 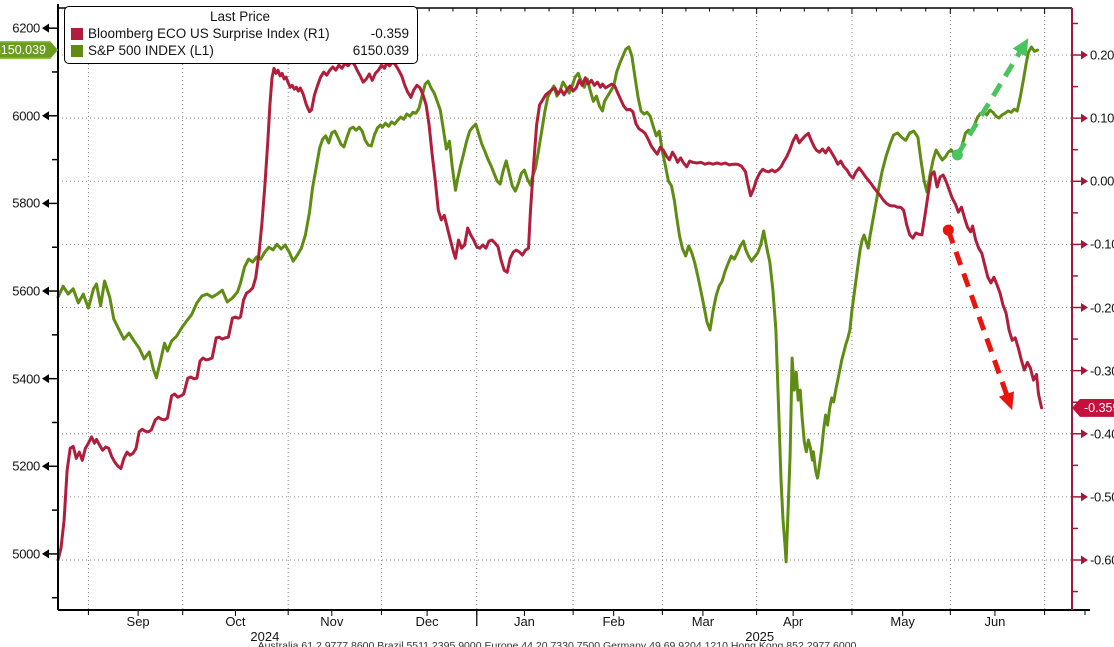 What do you see at coordinates (1020, 47) in the screenshot?
I see `up-arrow-head-icon` at bounding box center [1020, 47].